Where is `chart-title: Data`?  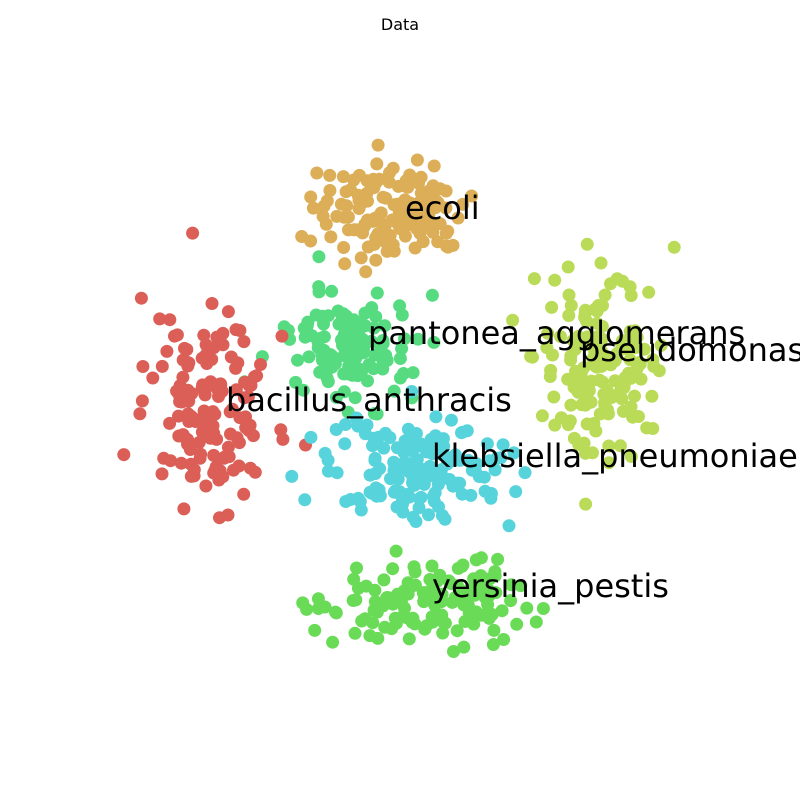
chart-title: Data is located at coordinates (400, 24).